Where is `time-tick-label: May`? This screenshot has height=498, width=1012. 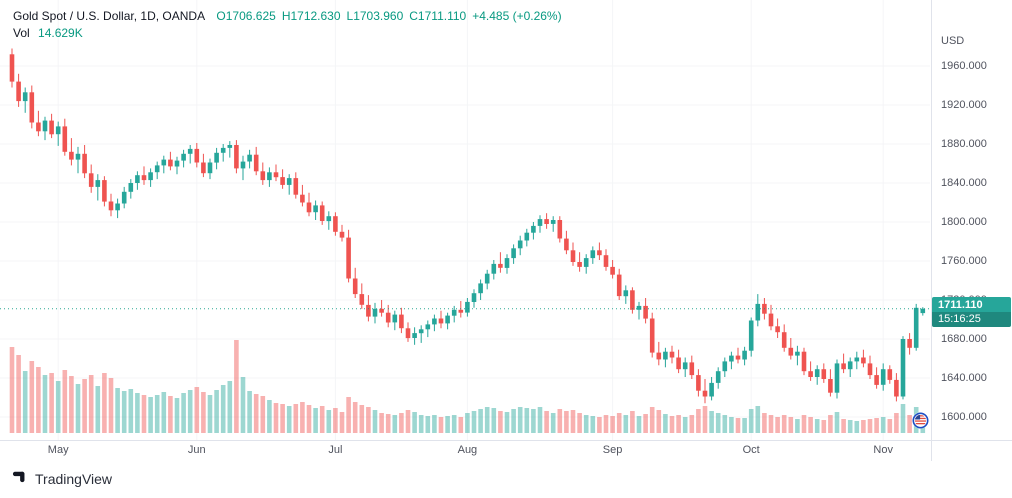
time-tick-label: May is located at coordinates (58, 450).